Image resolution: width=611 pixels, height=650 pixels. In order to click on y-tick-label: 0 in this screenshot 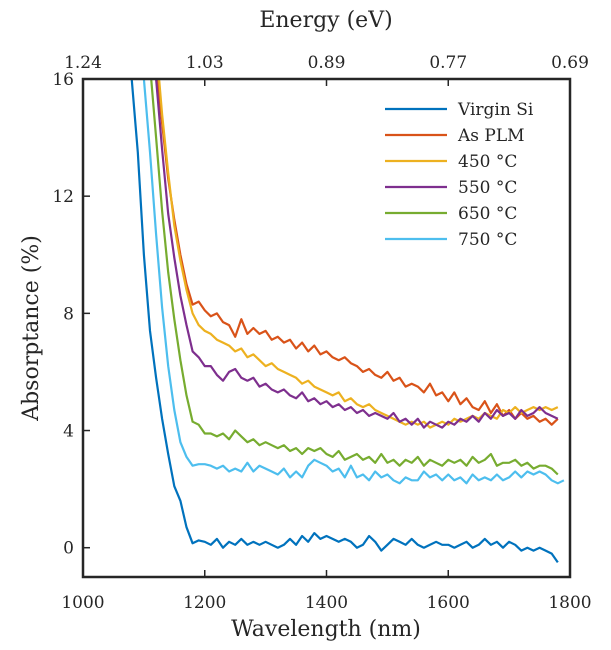, I will do `click(68, 549)`.